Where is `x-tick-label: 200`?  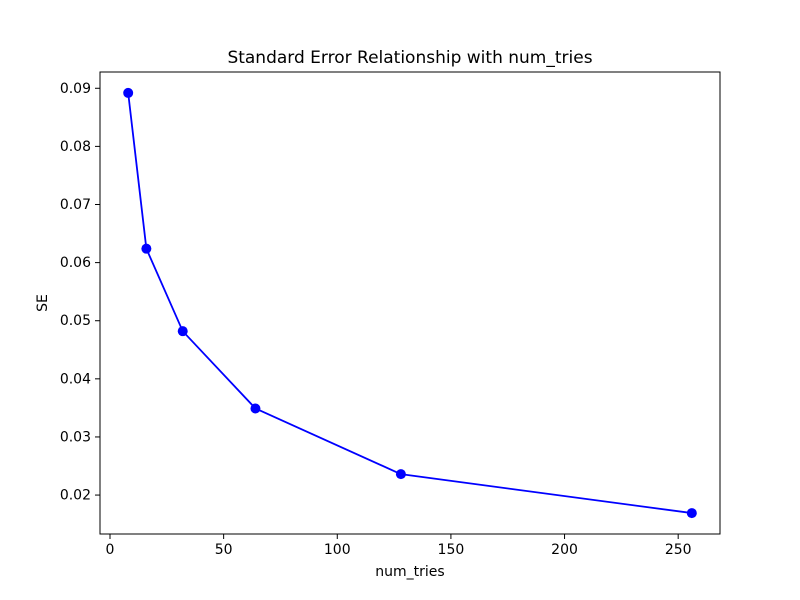 x-tick-label: 200 is located at coordinates (564, 550).